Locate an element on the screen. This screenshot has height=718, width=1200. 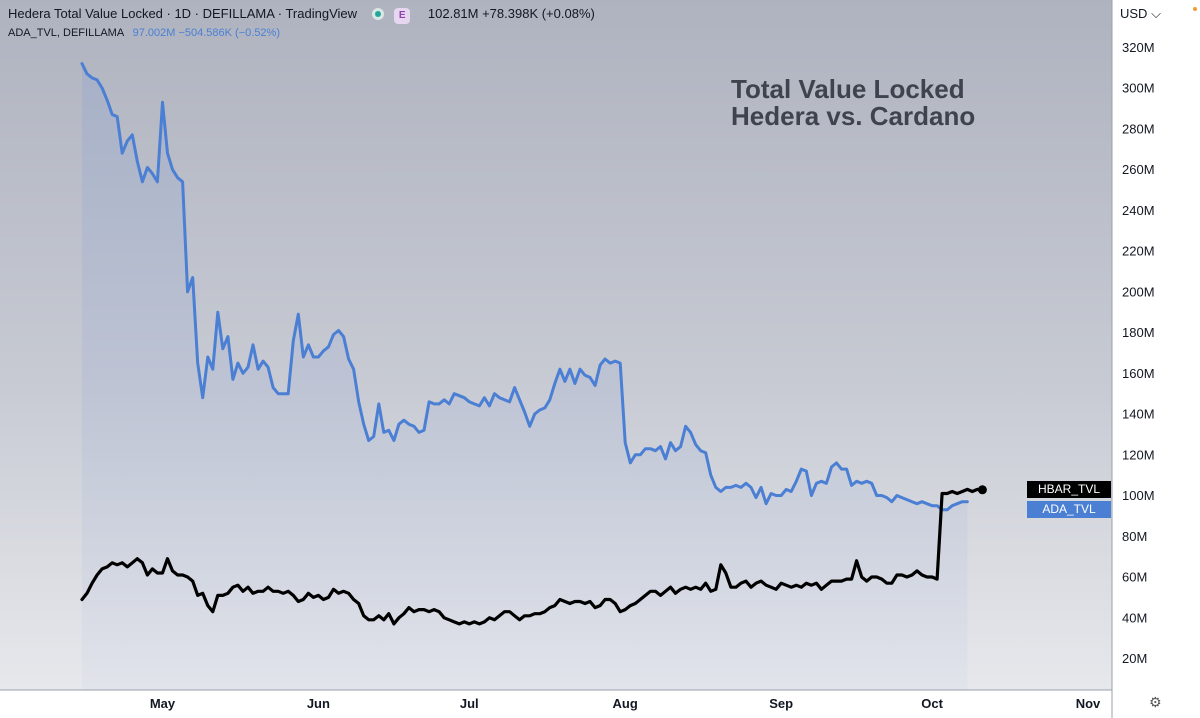
currency-selector: USD ⌵ is located at coordinates (1140, 14).